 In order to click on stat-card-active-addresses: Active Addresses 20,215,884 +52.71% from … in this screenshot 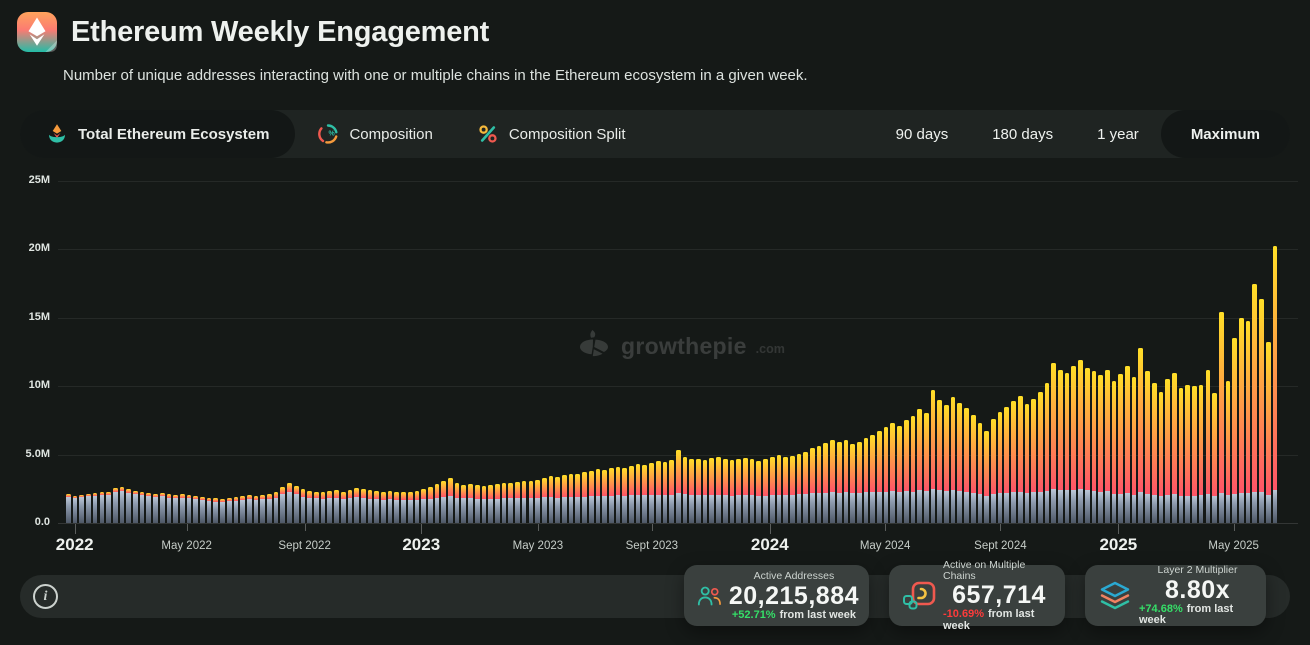, I will do `click(776, 595)`.